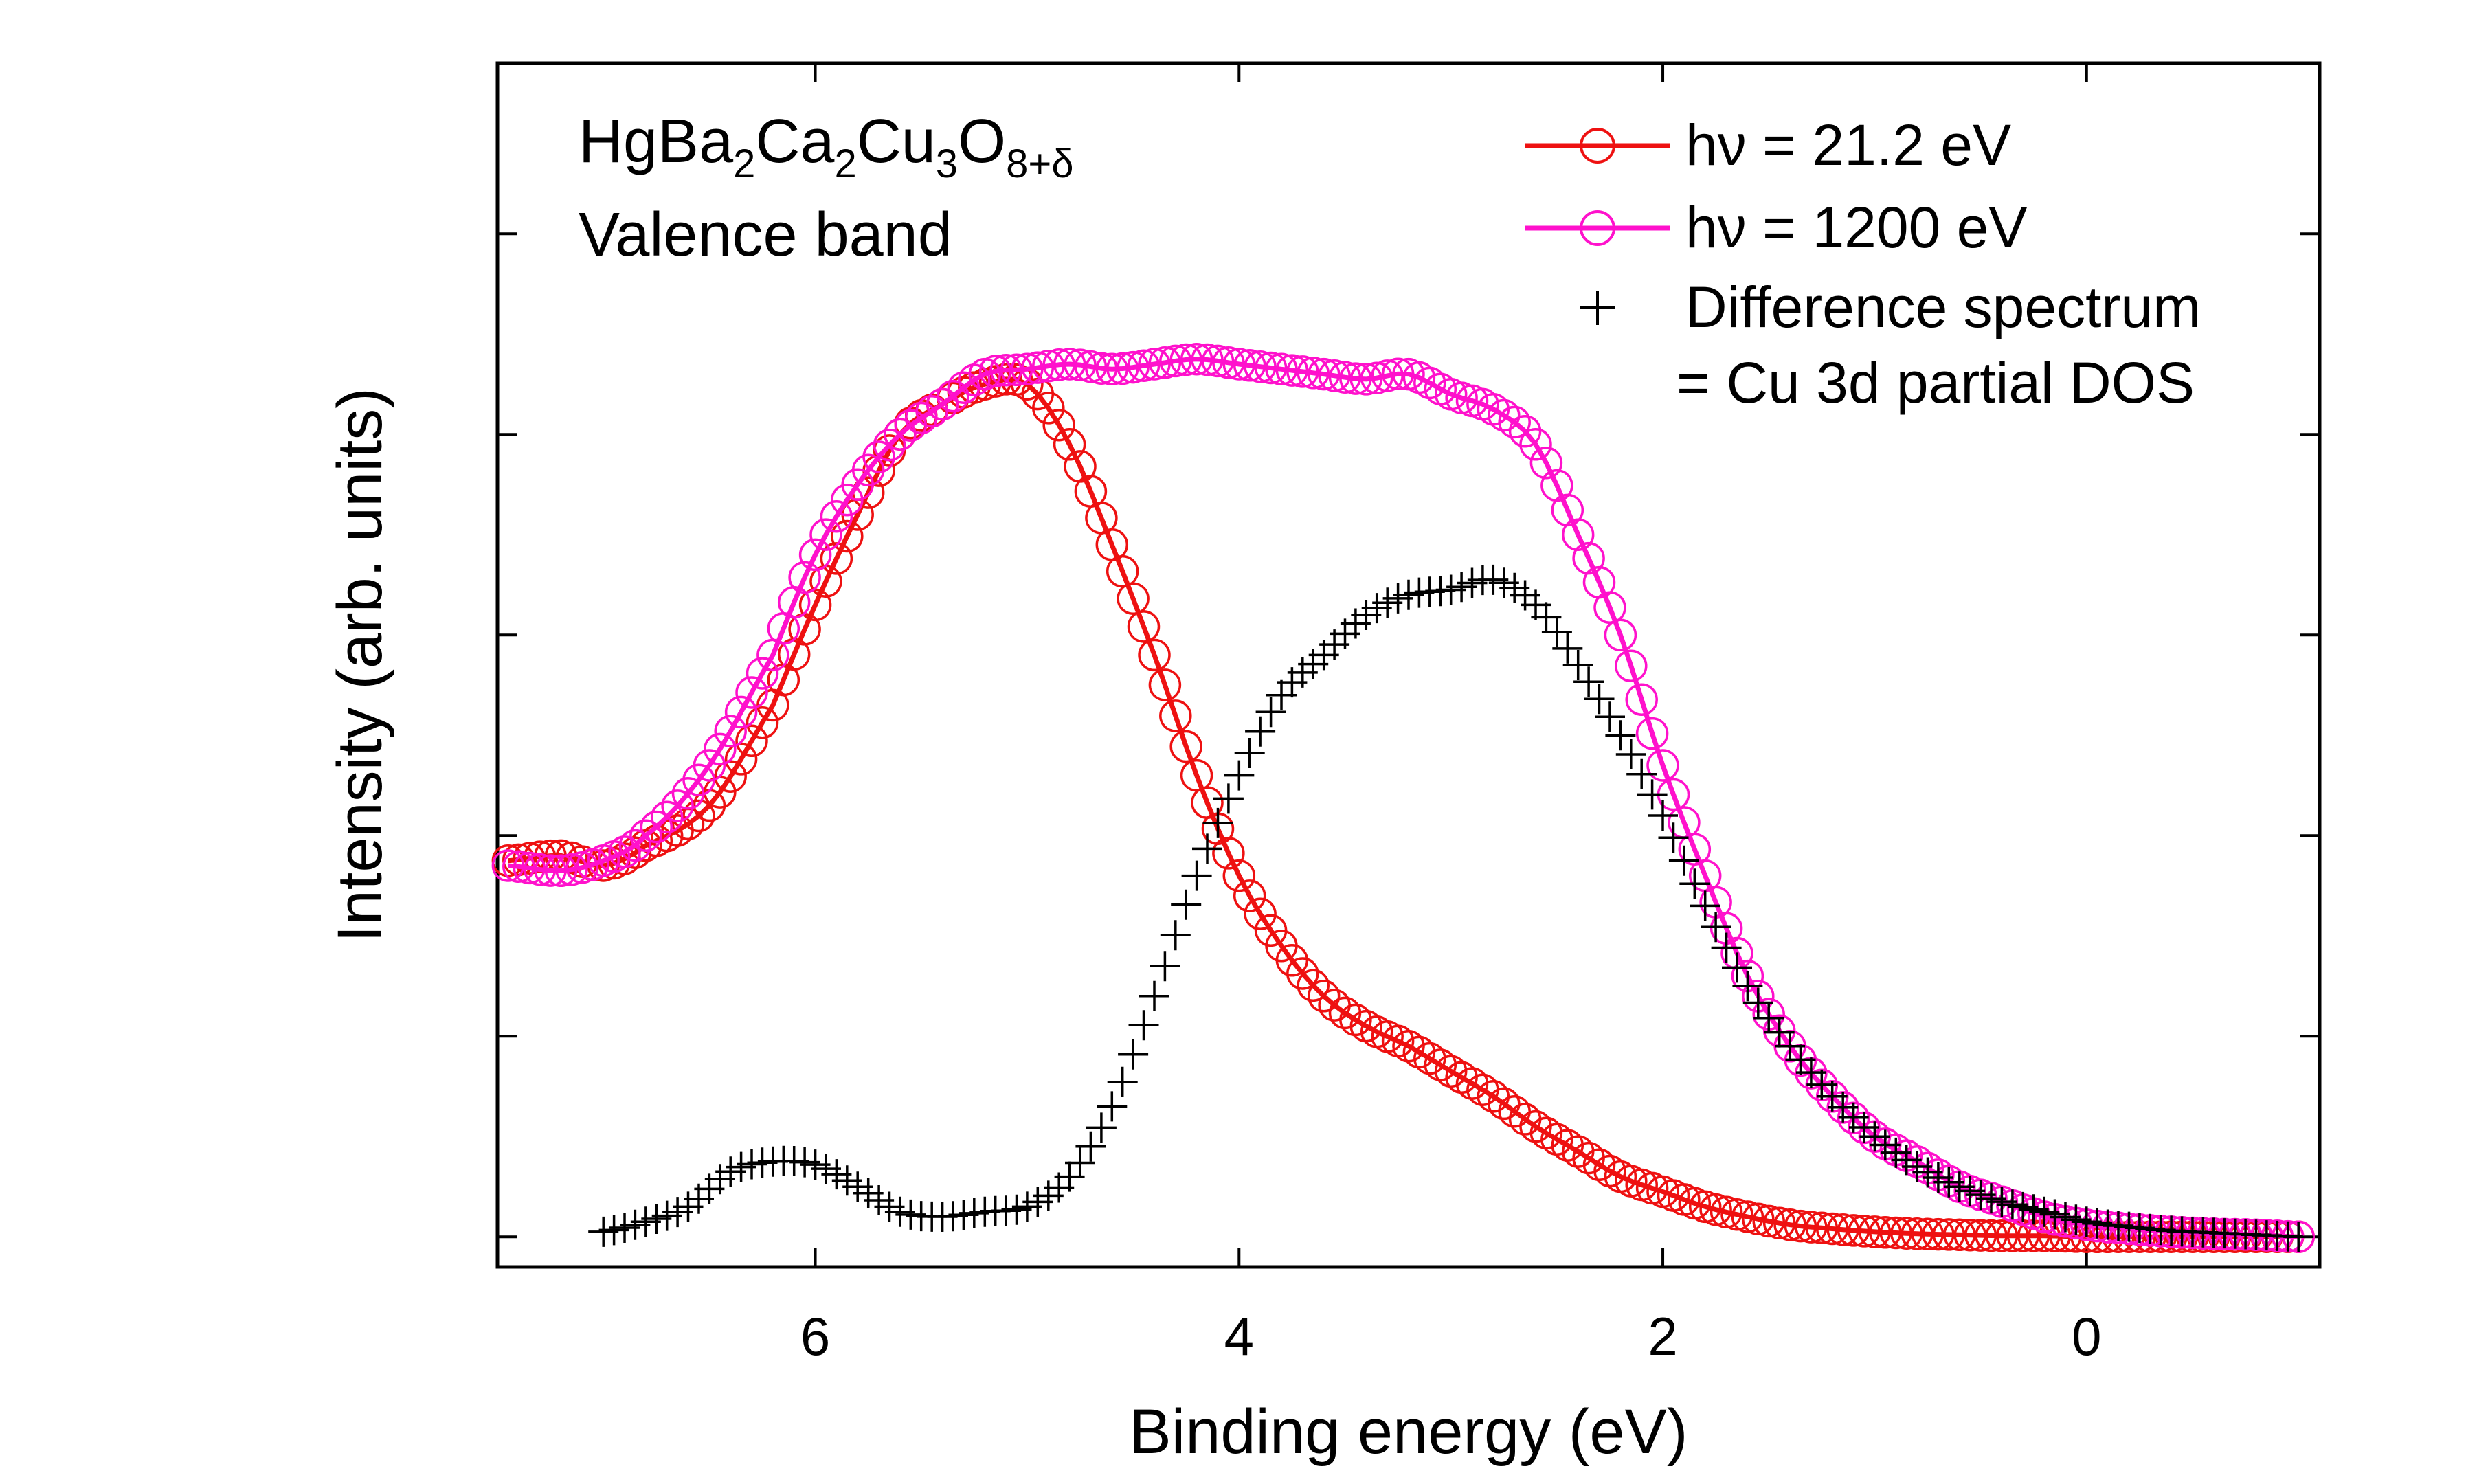 This screenshot has height=1484, width=2466. Describe the element at coordinates (827, 146) in the screenshot. I see `sample-formula: HgBa2Ca2Cu3O8+δ` at that location.